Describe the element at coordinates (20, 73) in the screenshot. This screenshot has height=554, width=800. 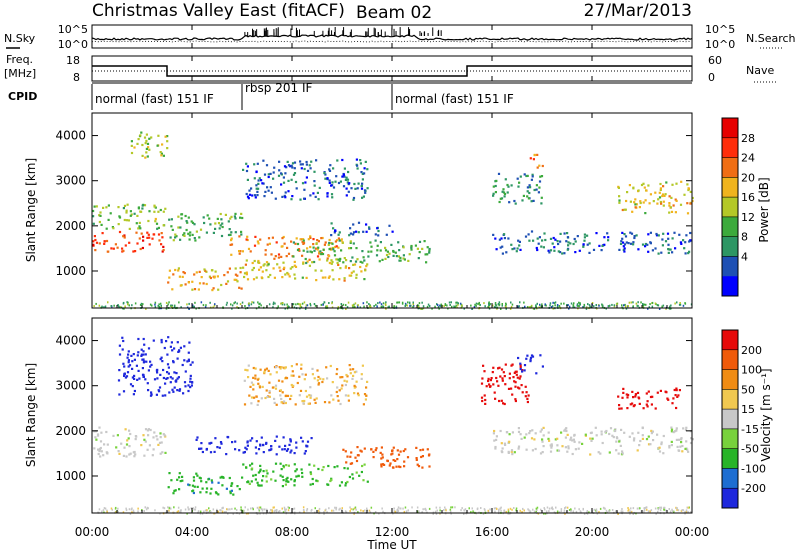
I see `freq-label-line2: [MHz]` at that location.